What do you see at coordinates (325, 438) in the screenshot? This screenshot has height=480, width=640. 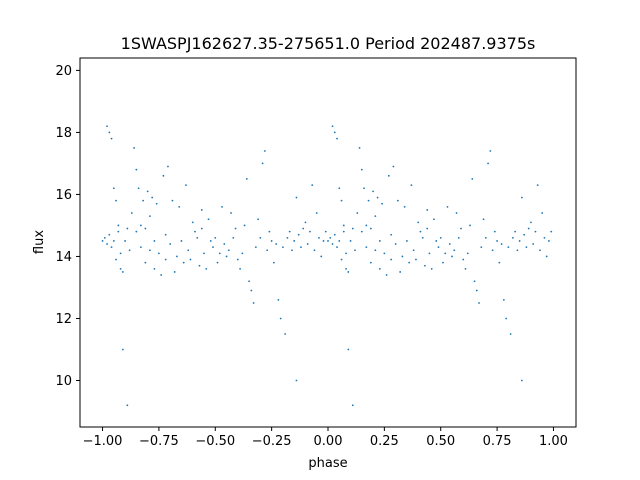 I see `x-axis-ticks: −1.00 −0.75 −0.50 −0.25 0.00 0.25 0.50 0.75 1.00` at bounding box center [325, 438].